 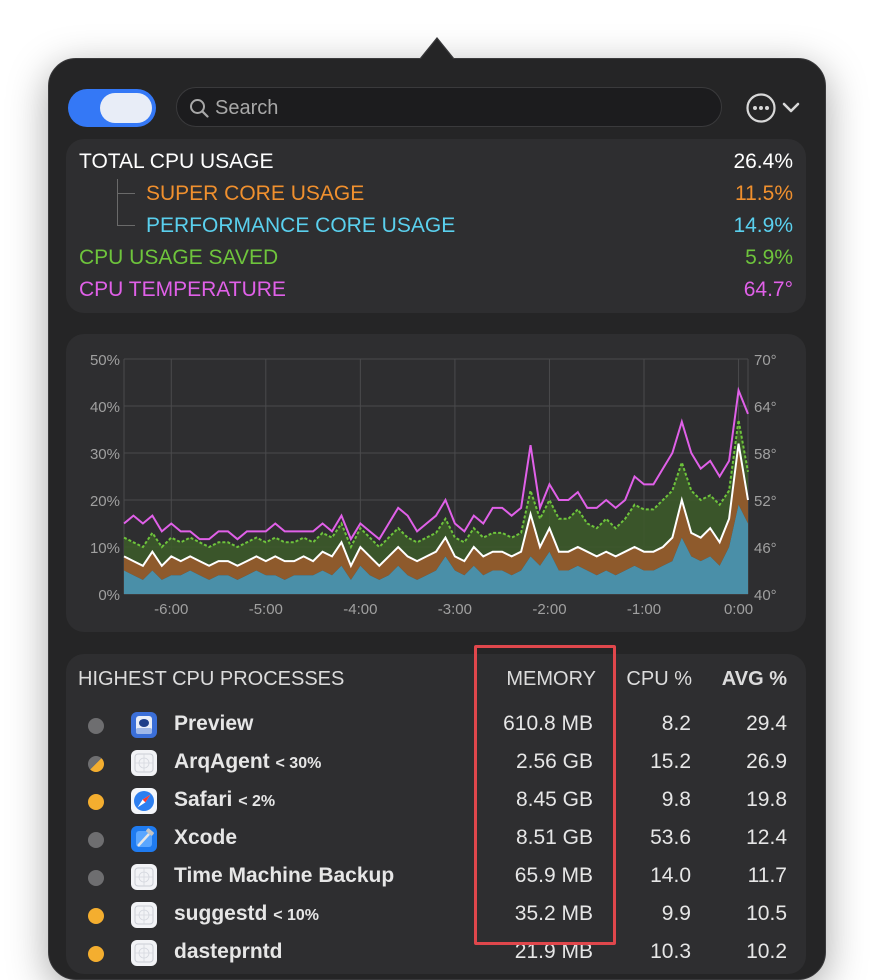 What do you see at coordinates (105, 548) in the screenshot?
I see `y-left-tick-label: 10%` at bounding box center [105, 548].